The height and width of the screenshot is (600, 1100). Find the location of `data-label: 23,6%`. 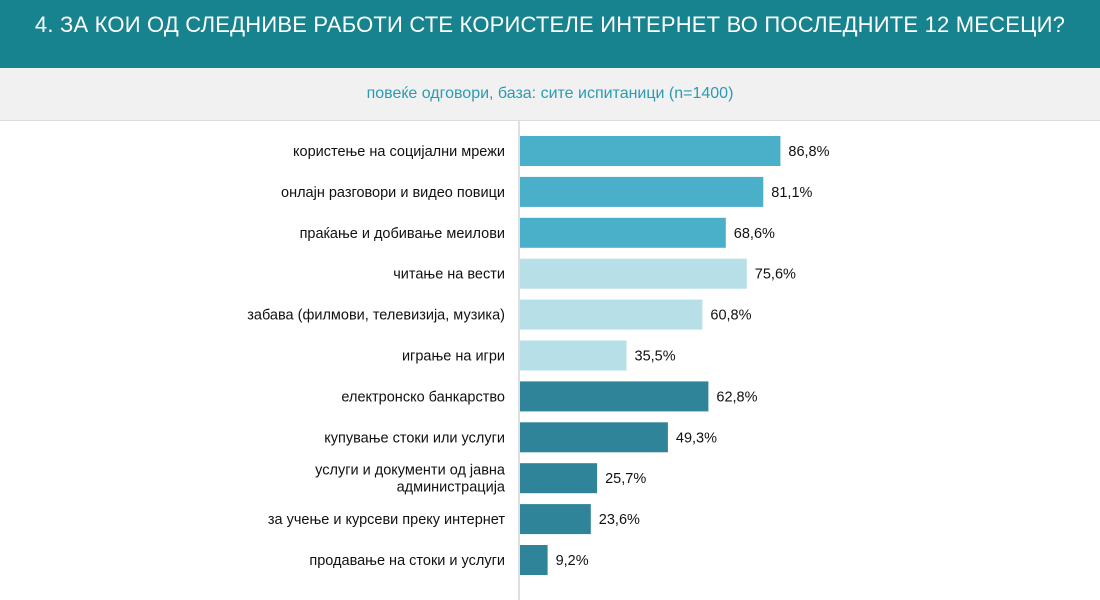

data-label: 23,6% is located at coordinates (619, 520).